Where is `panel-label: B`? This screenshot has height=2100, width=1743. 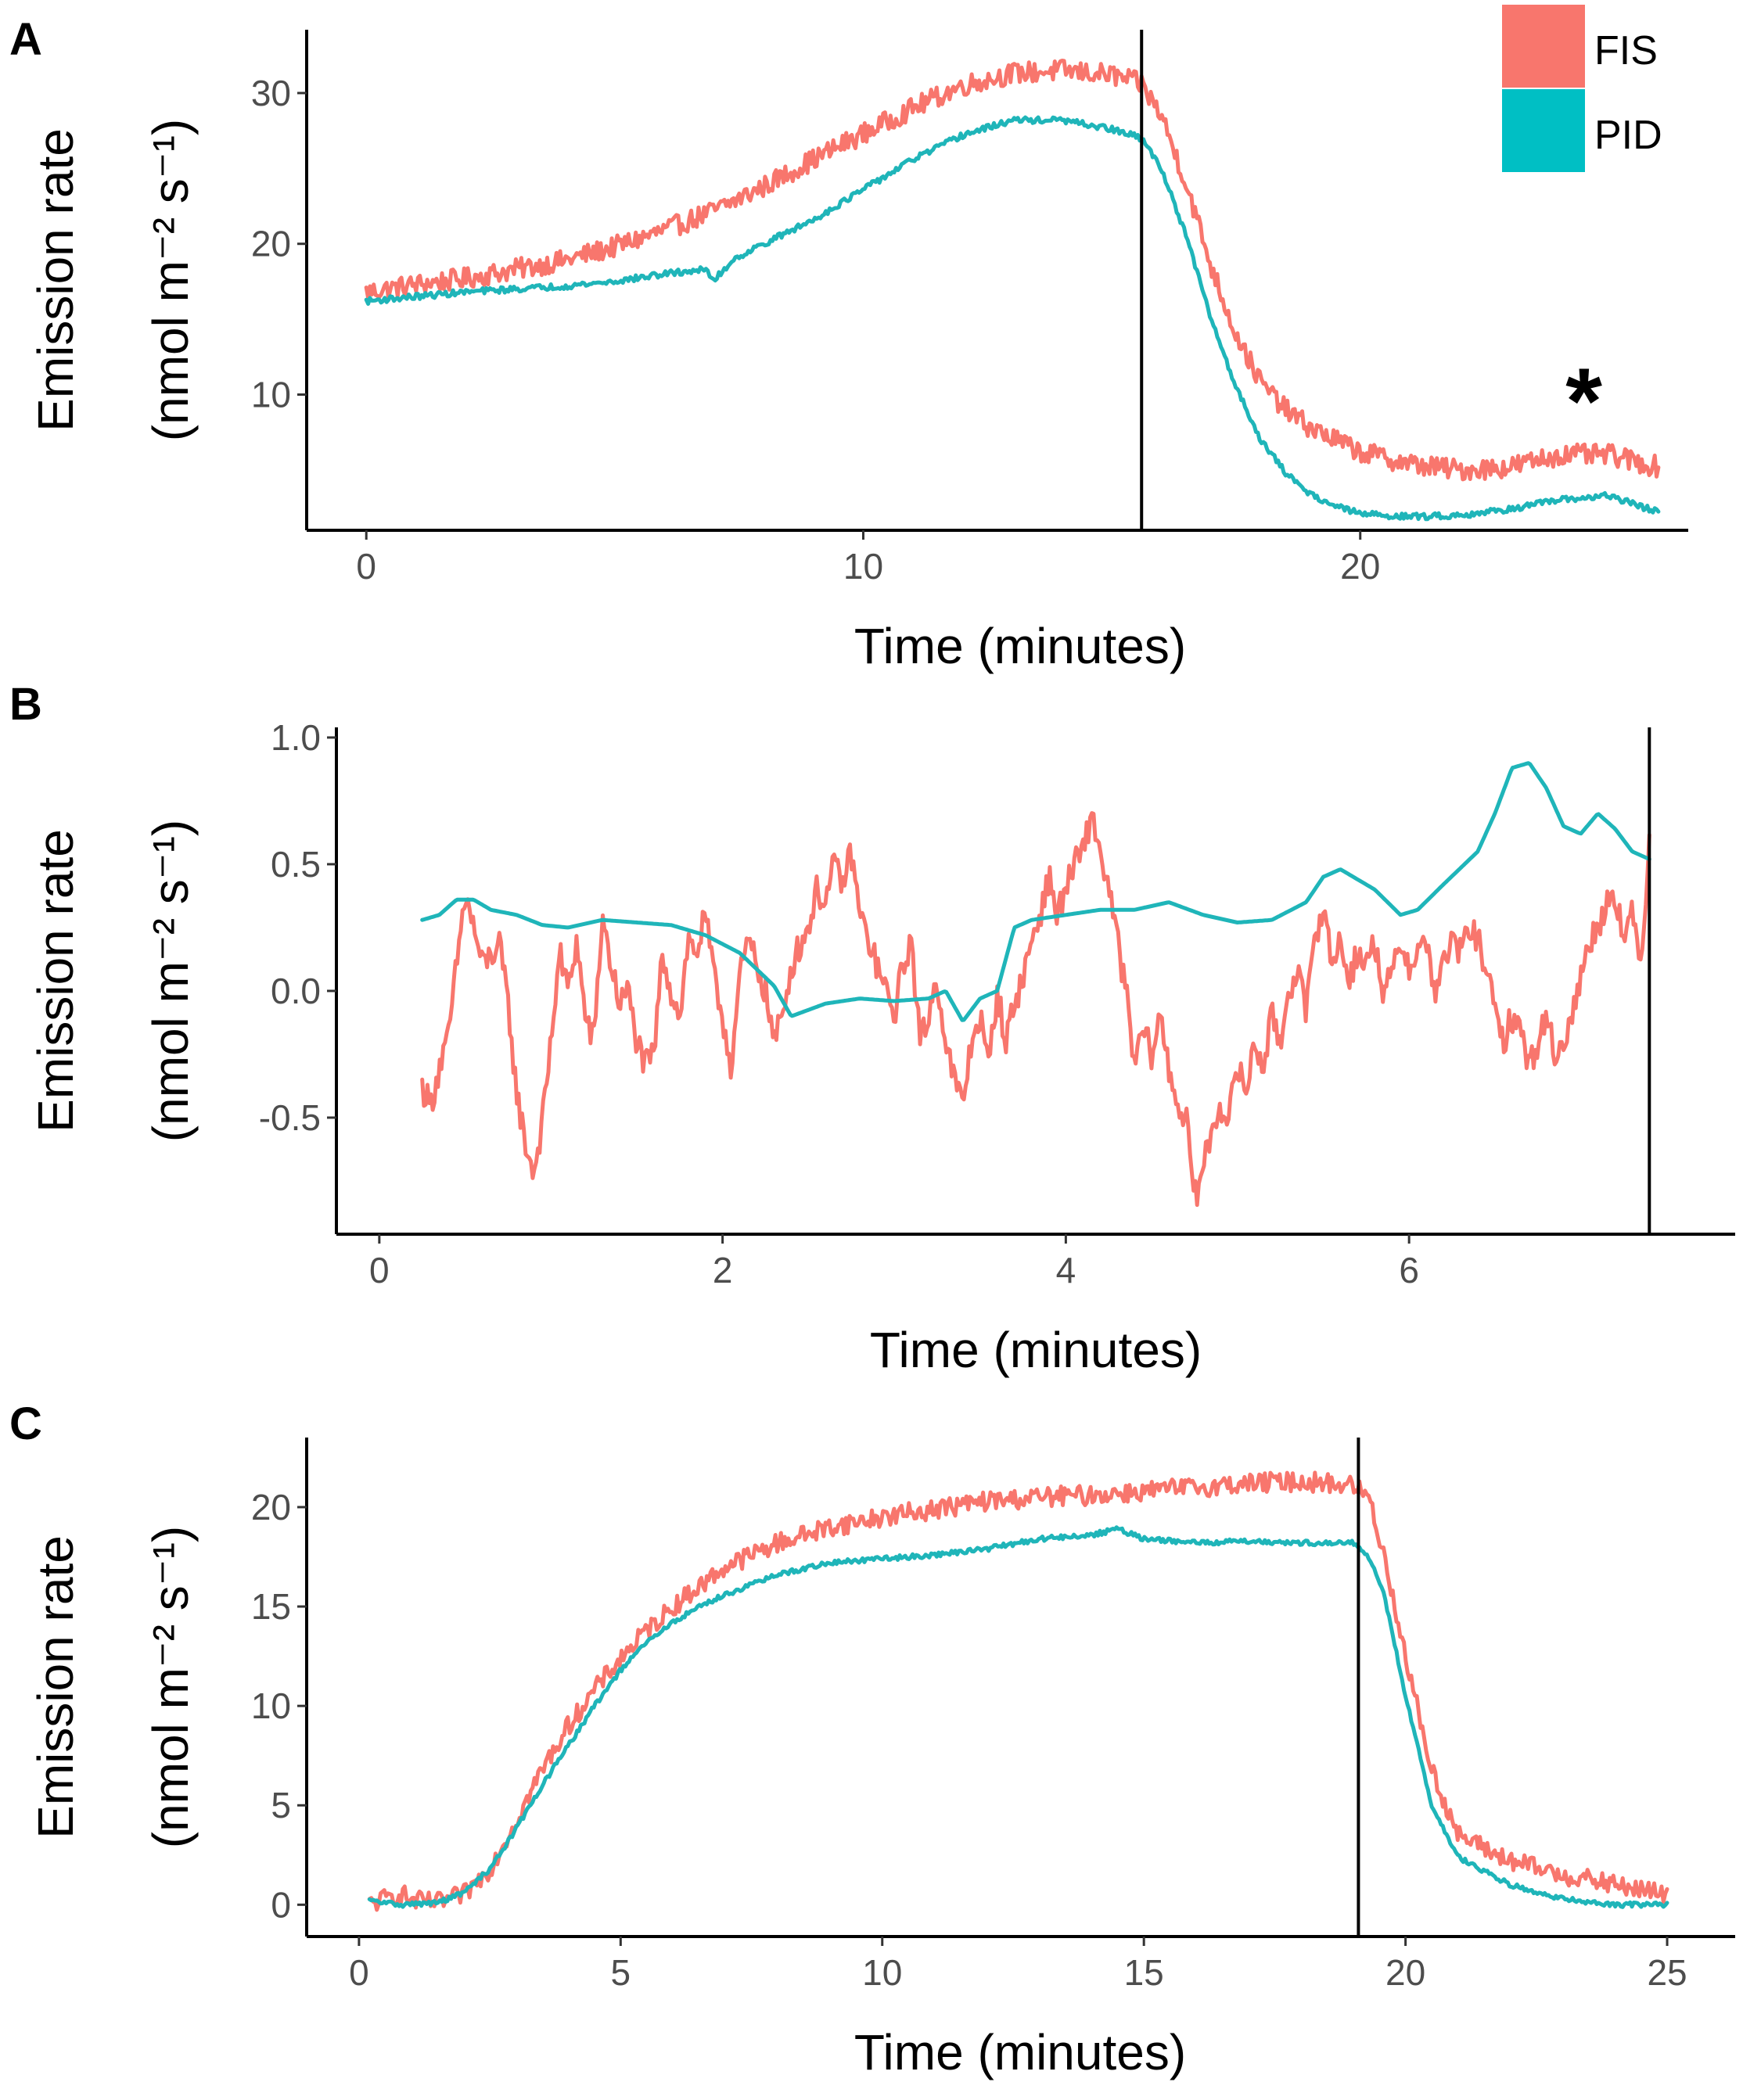
panel-label: B is located at coordinates (26, 704).